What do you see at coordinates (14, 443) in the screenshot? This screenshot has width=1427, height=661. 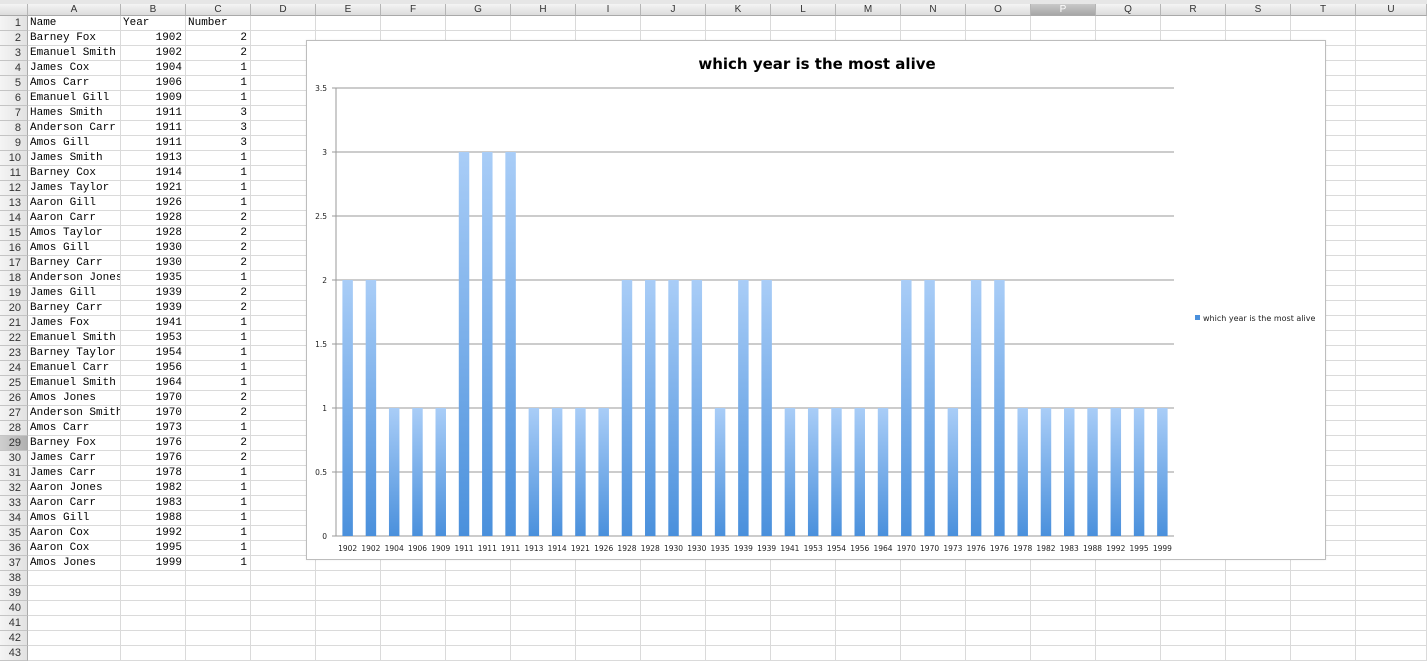 I see `row-header-29: 29` at bounding box center [14, 443].